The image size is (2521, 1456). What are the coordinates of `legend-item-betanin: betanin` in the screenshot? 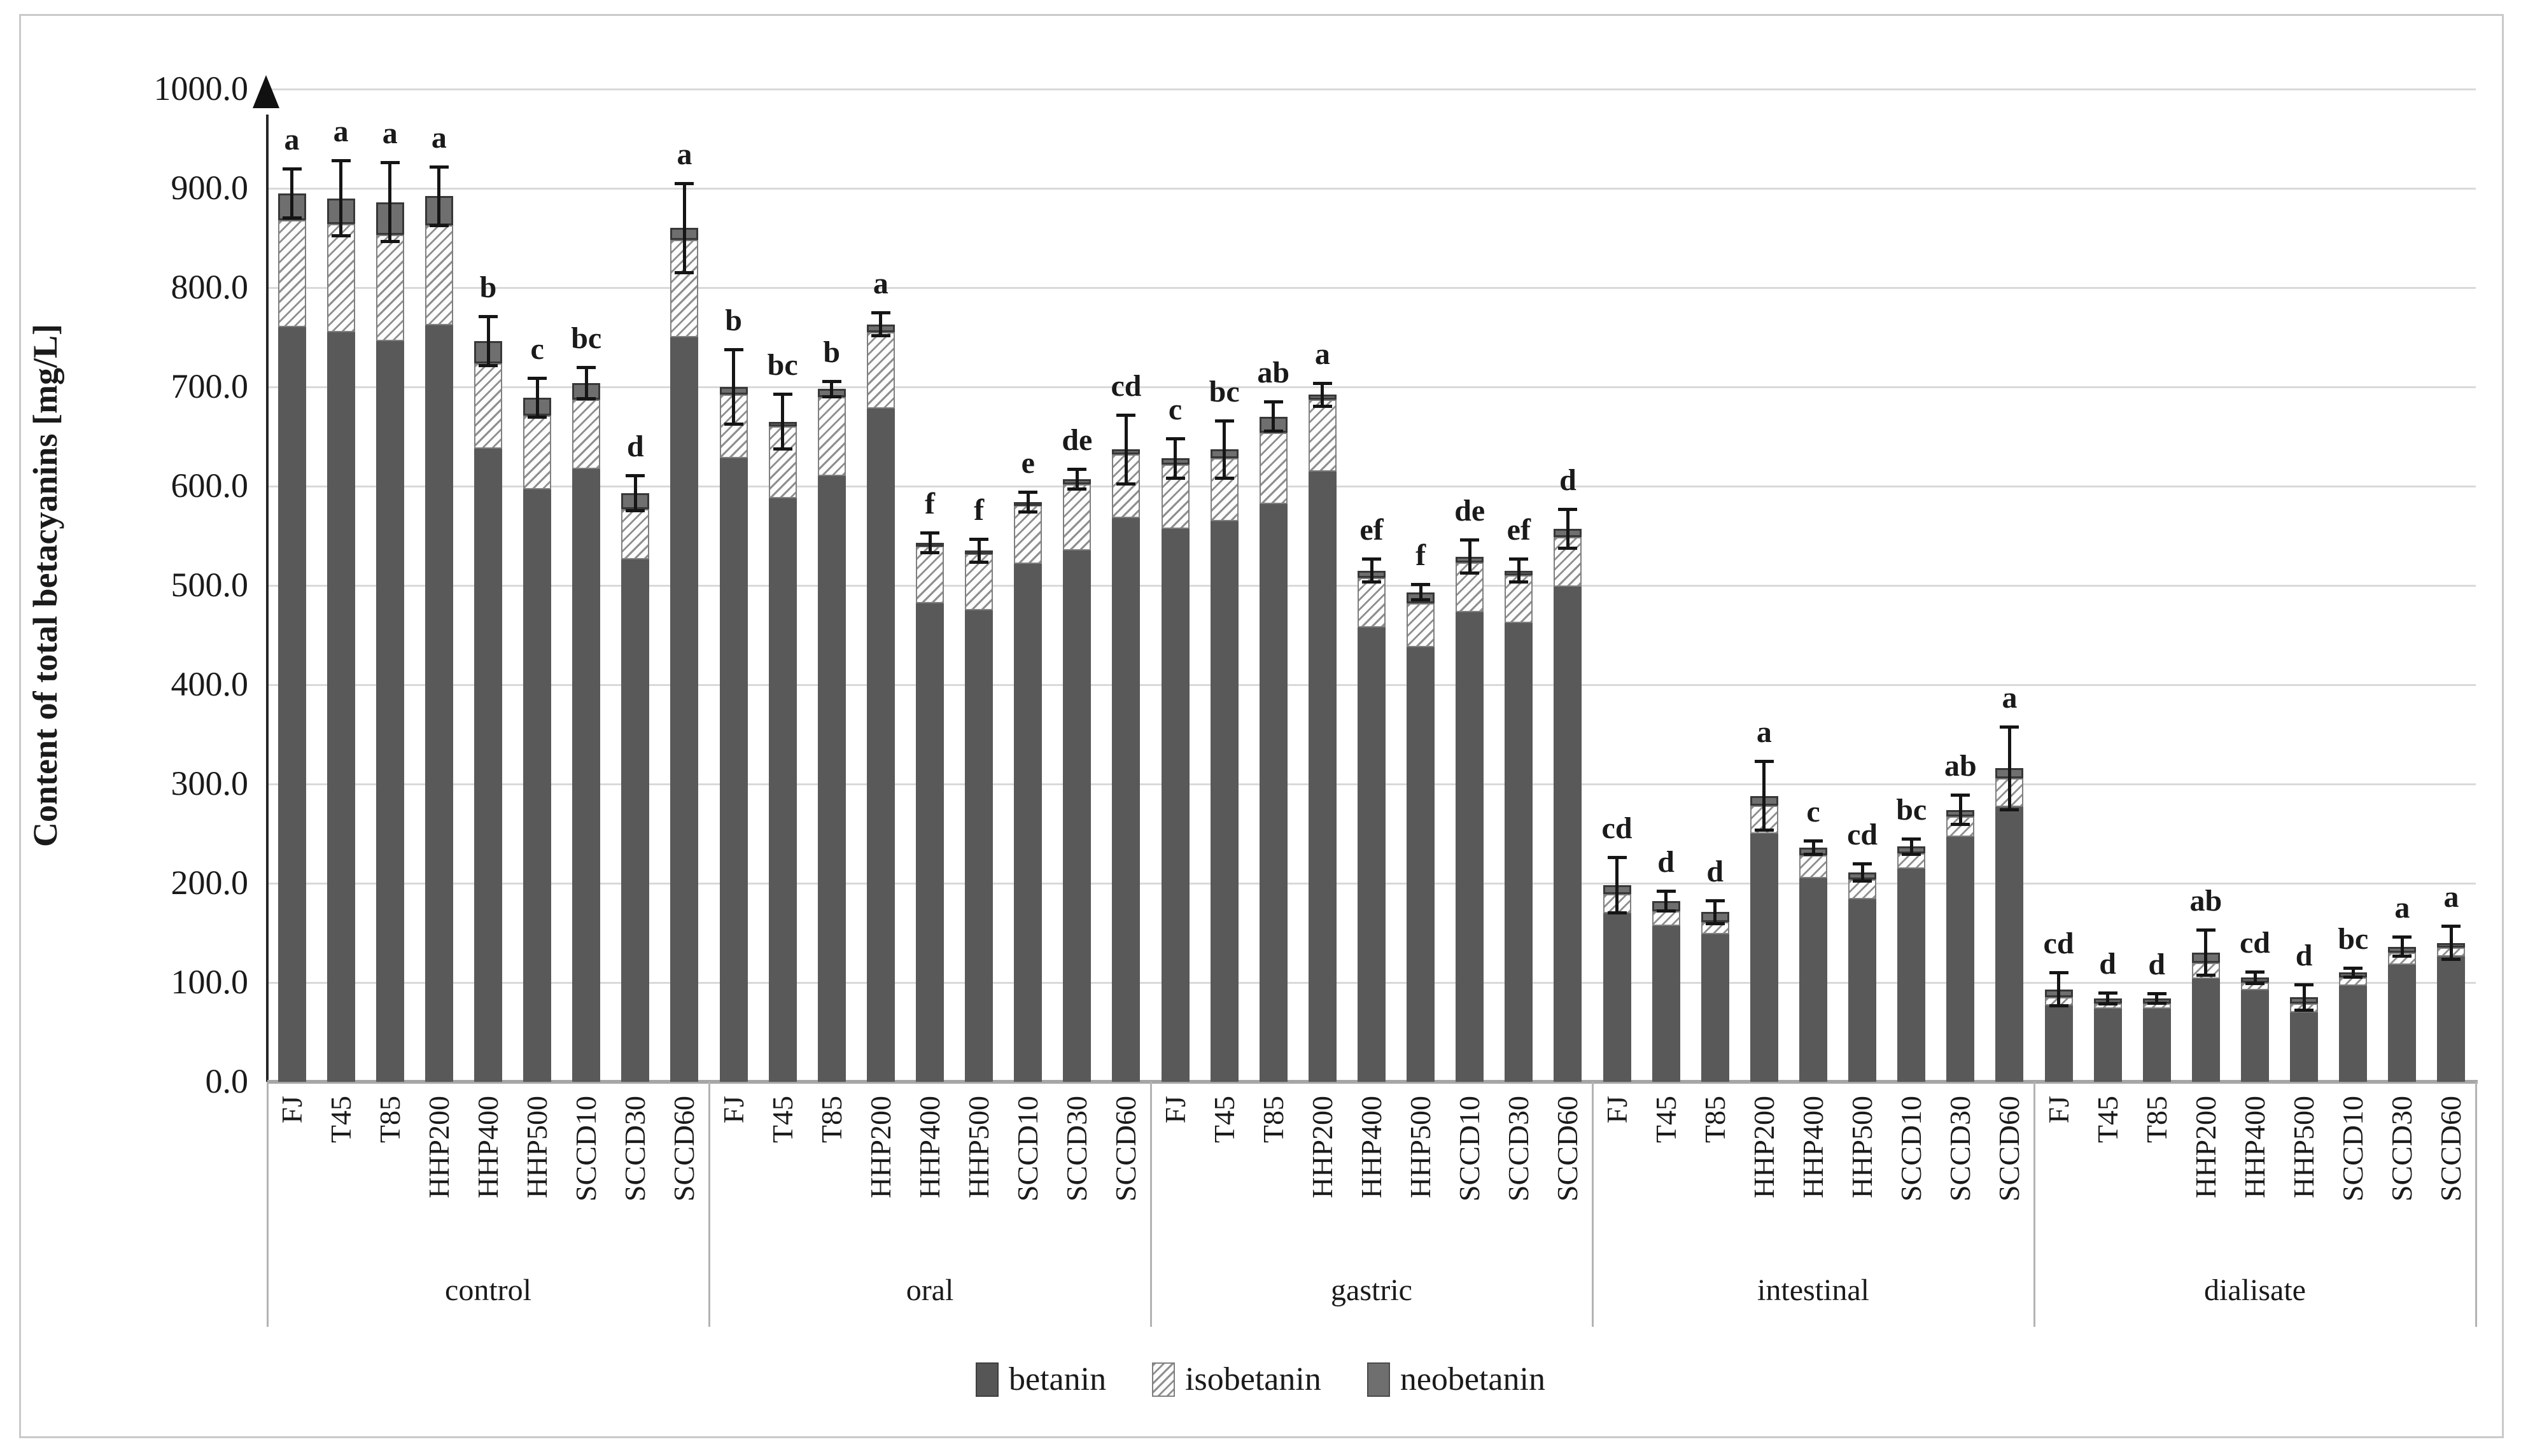 It's located at (1041, 1379).